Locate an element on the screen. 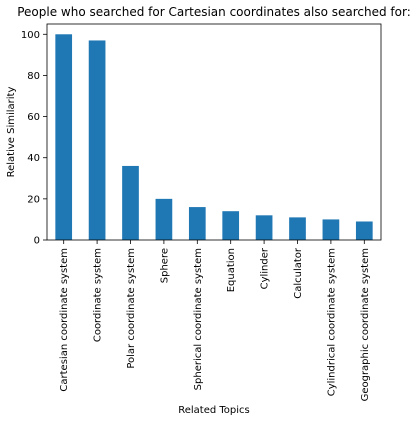  x-tick-label: Equation is located at coordinates (231, 270).